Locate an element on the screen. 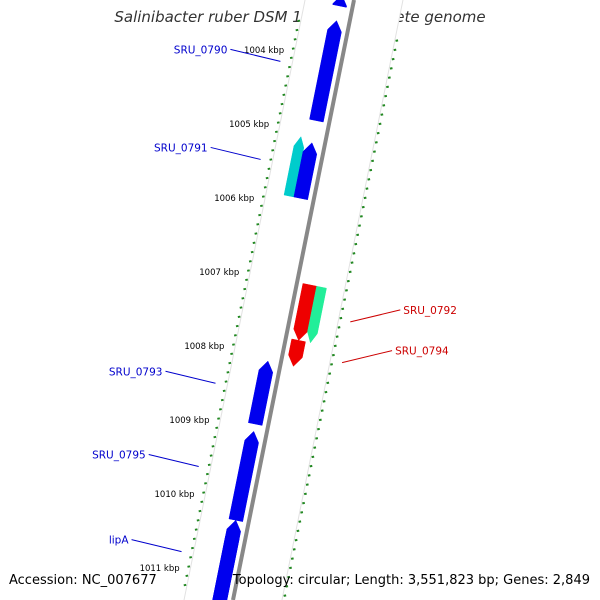 The image size is (600, 600). gene-label: SRU_0795 is located at coordinates (119, 456).